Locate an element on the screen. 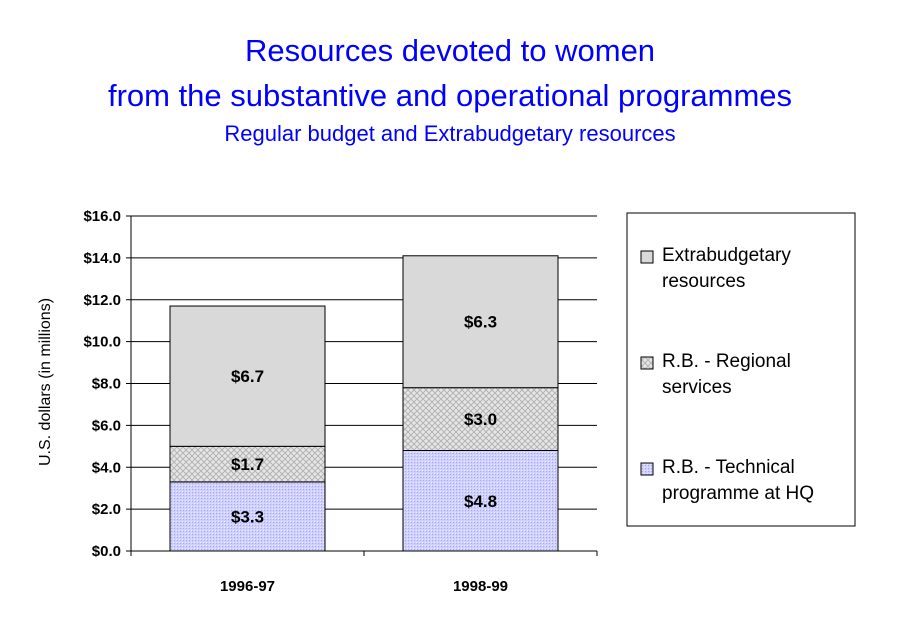 This screenshot has height=623, width=900. legend-label: resources is located at coordinates (703, 281).